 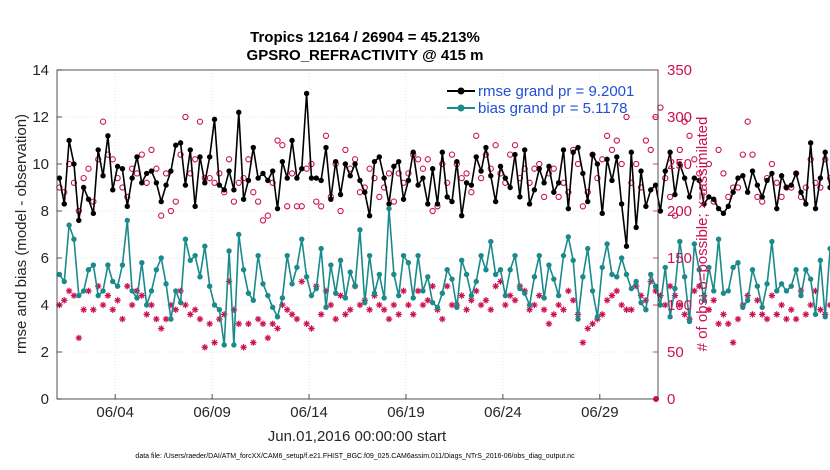 What do you see at coordinates (365, 37) in the screenshot?
I see `chart-title: Tropics 12164 / 26904 = 45.213%` at bounding box center [365, 37].